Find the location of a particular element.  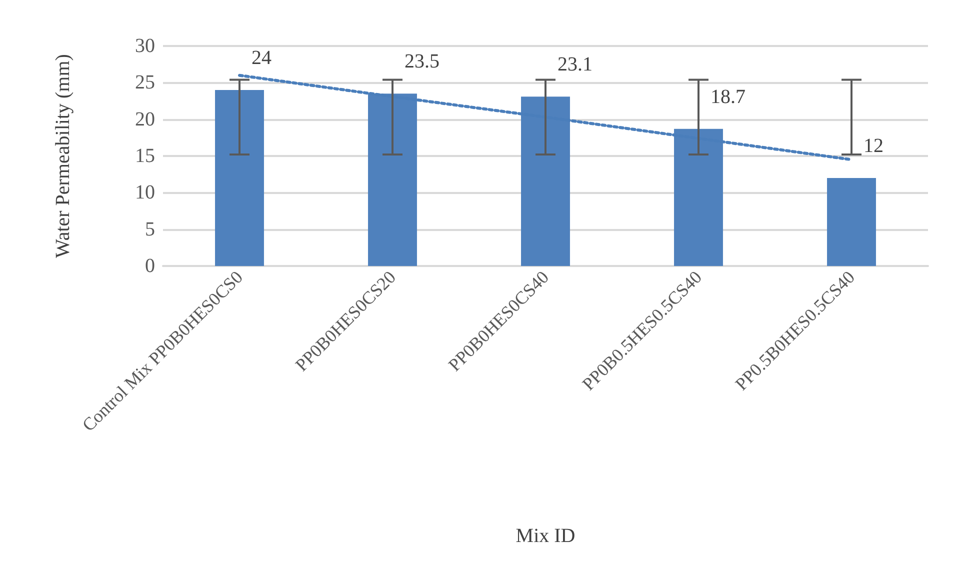

y-tick-label: 20 is located at coordinates (145, 119).